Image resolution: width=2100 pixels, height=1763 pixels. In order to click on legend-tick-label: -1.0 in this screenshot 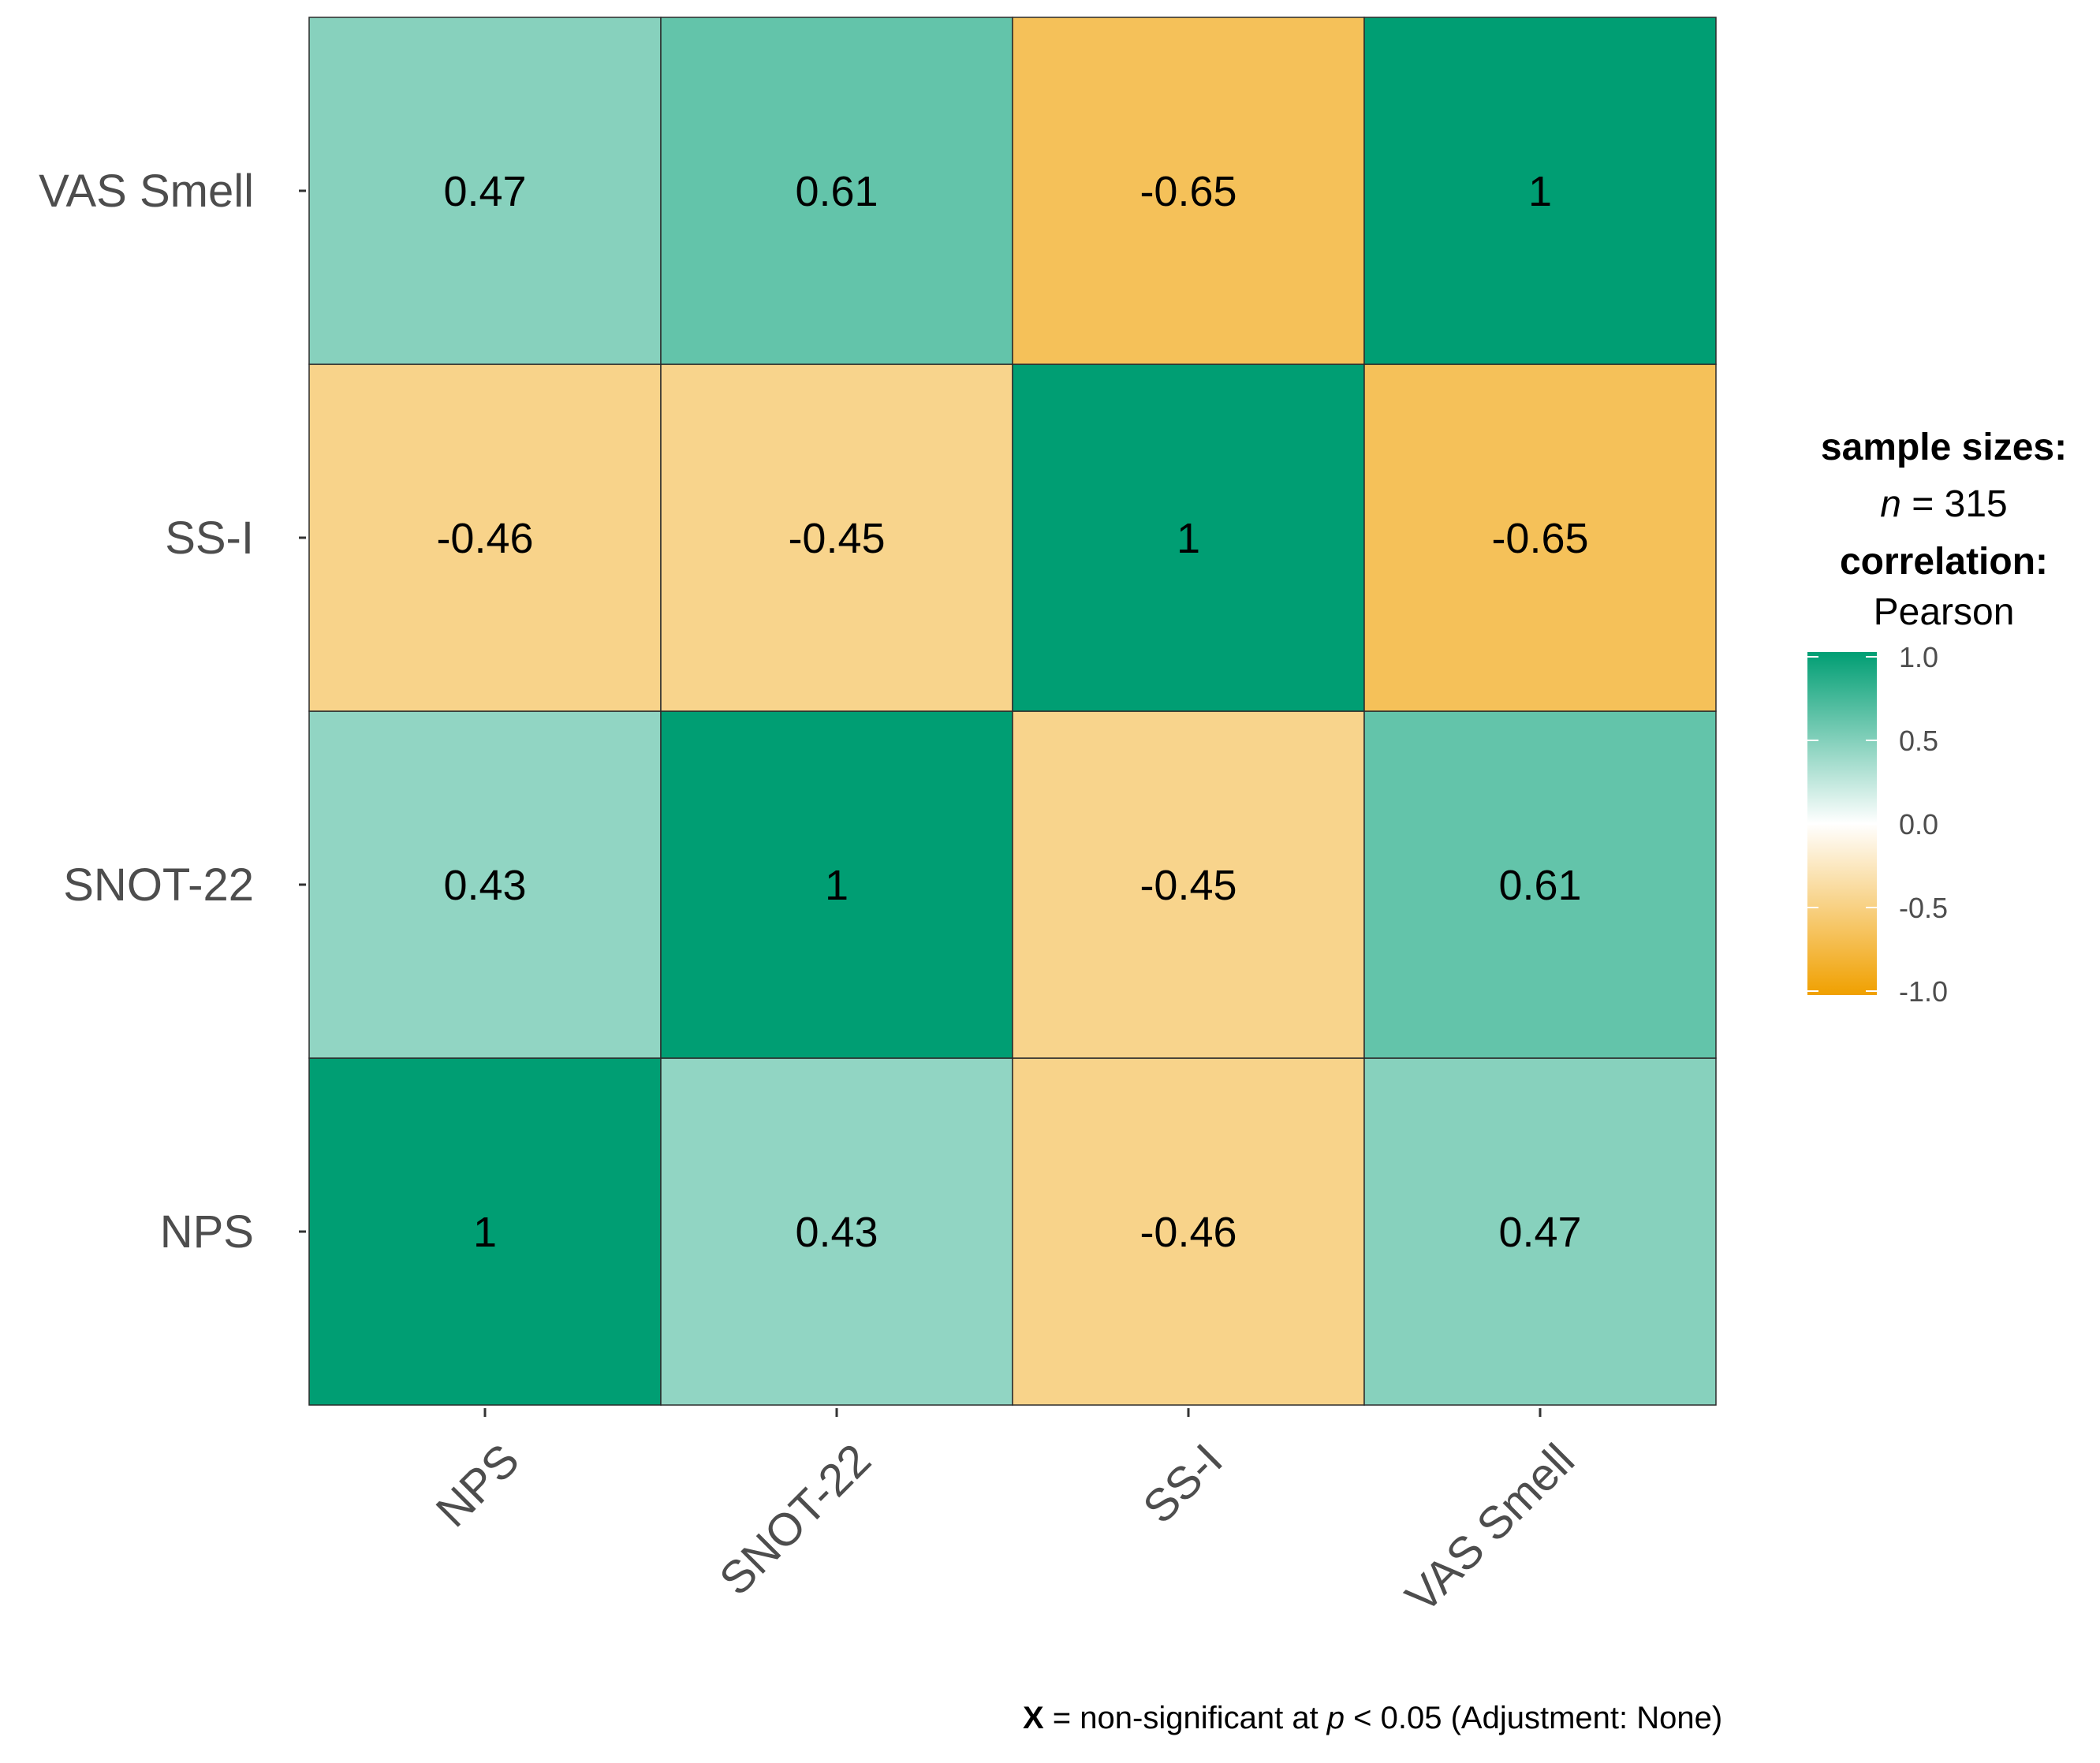, I will do `click(1924, 991)`.